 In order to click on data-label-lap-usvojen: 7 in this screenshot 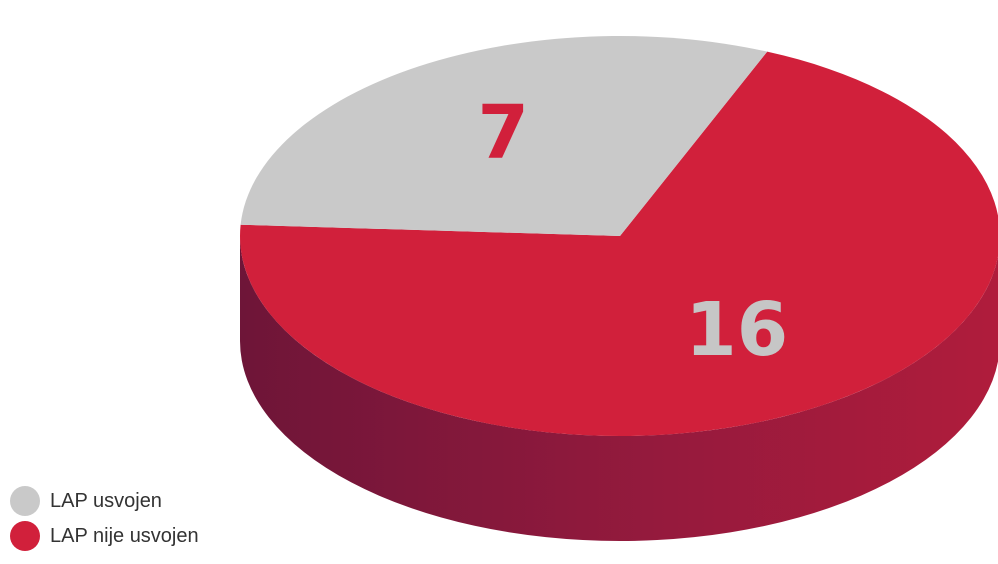, I will do `click(503, 133)`.